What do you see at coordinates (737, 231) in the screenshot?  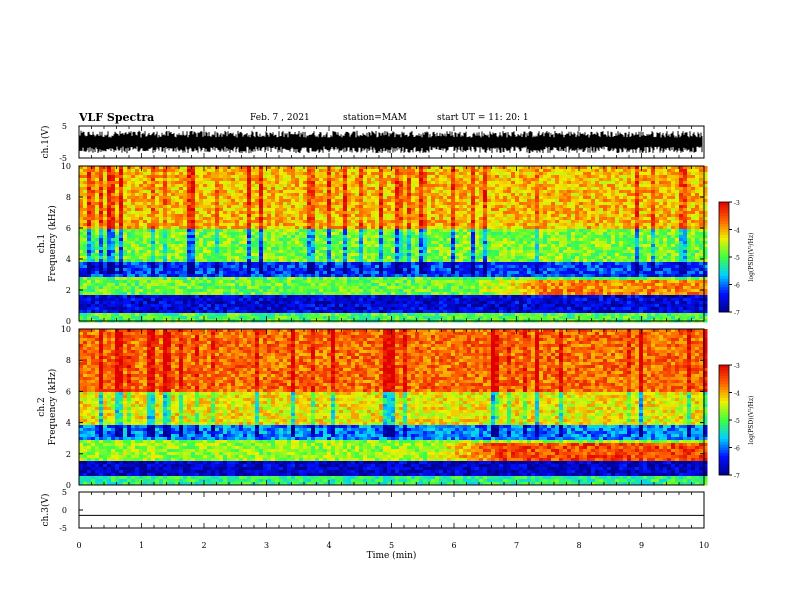 I see `ch1-colorbar-tick-label: -4` at bounding box center [737, 231].